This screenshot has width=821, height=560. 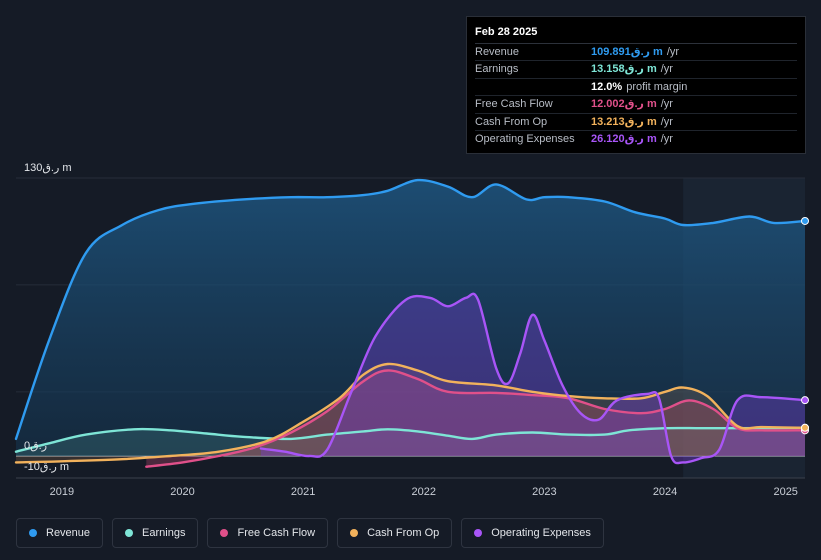 I want to click on y-tick-label: 130ر.ق m, so click(x=48, y=168).